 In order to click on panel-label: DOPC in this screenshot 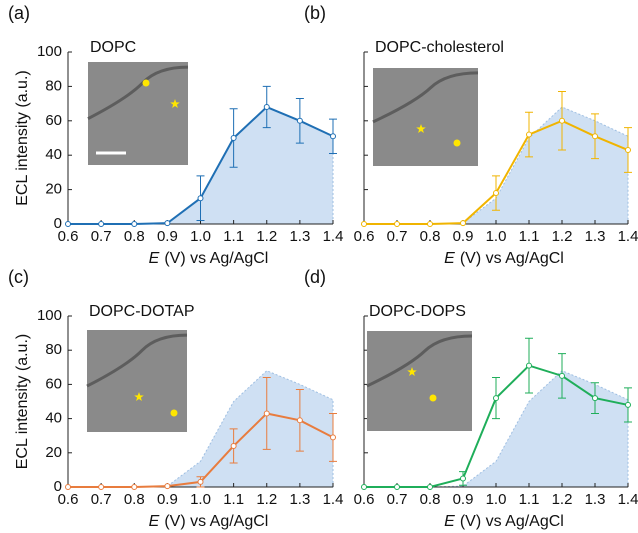, I will do `click(113, 47)`.